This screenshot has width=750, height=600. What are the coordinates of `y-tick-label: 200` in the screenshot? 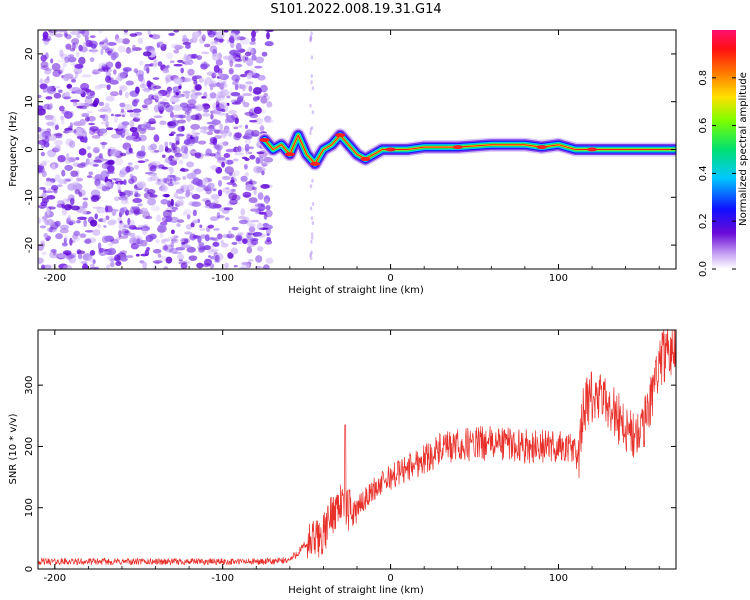 It's located at (29, 446).